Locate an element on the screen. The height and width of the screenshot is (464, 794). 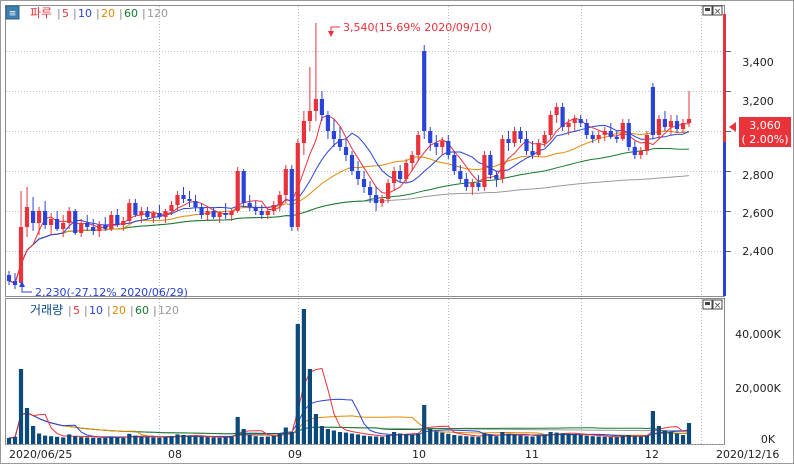
price-legend-ma-5: 5 is located at coordinates (65, 13).